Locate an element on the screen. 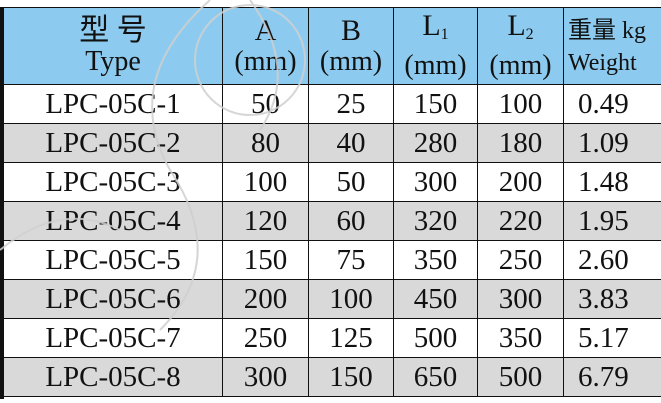  cell-type: LPC-05C-7 is located at coordinates (113, 338).